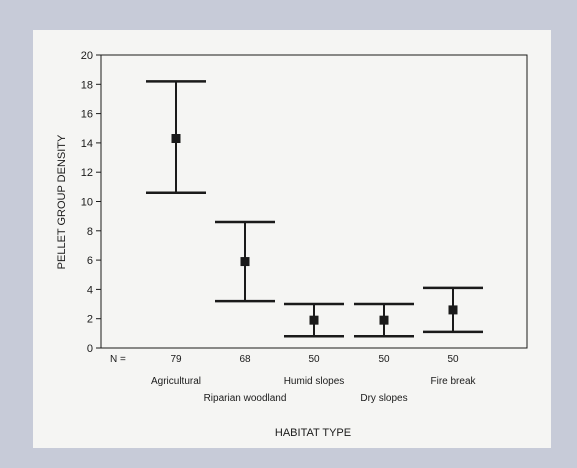  What do you see at coordinates (90, 349) in the screenshot?
I see `y-tick-label-0: 0` at bounding box center [90, 349].